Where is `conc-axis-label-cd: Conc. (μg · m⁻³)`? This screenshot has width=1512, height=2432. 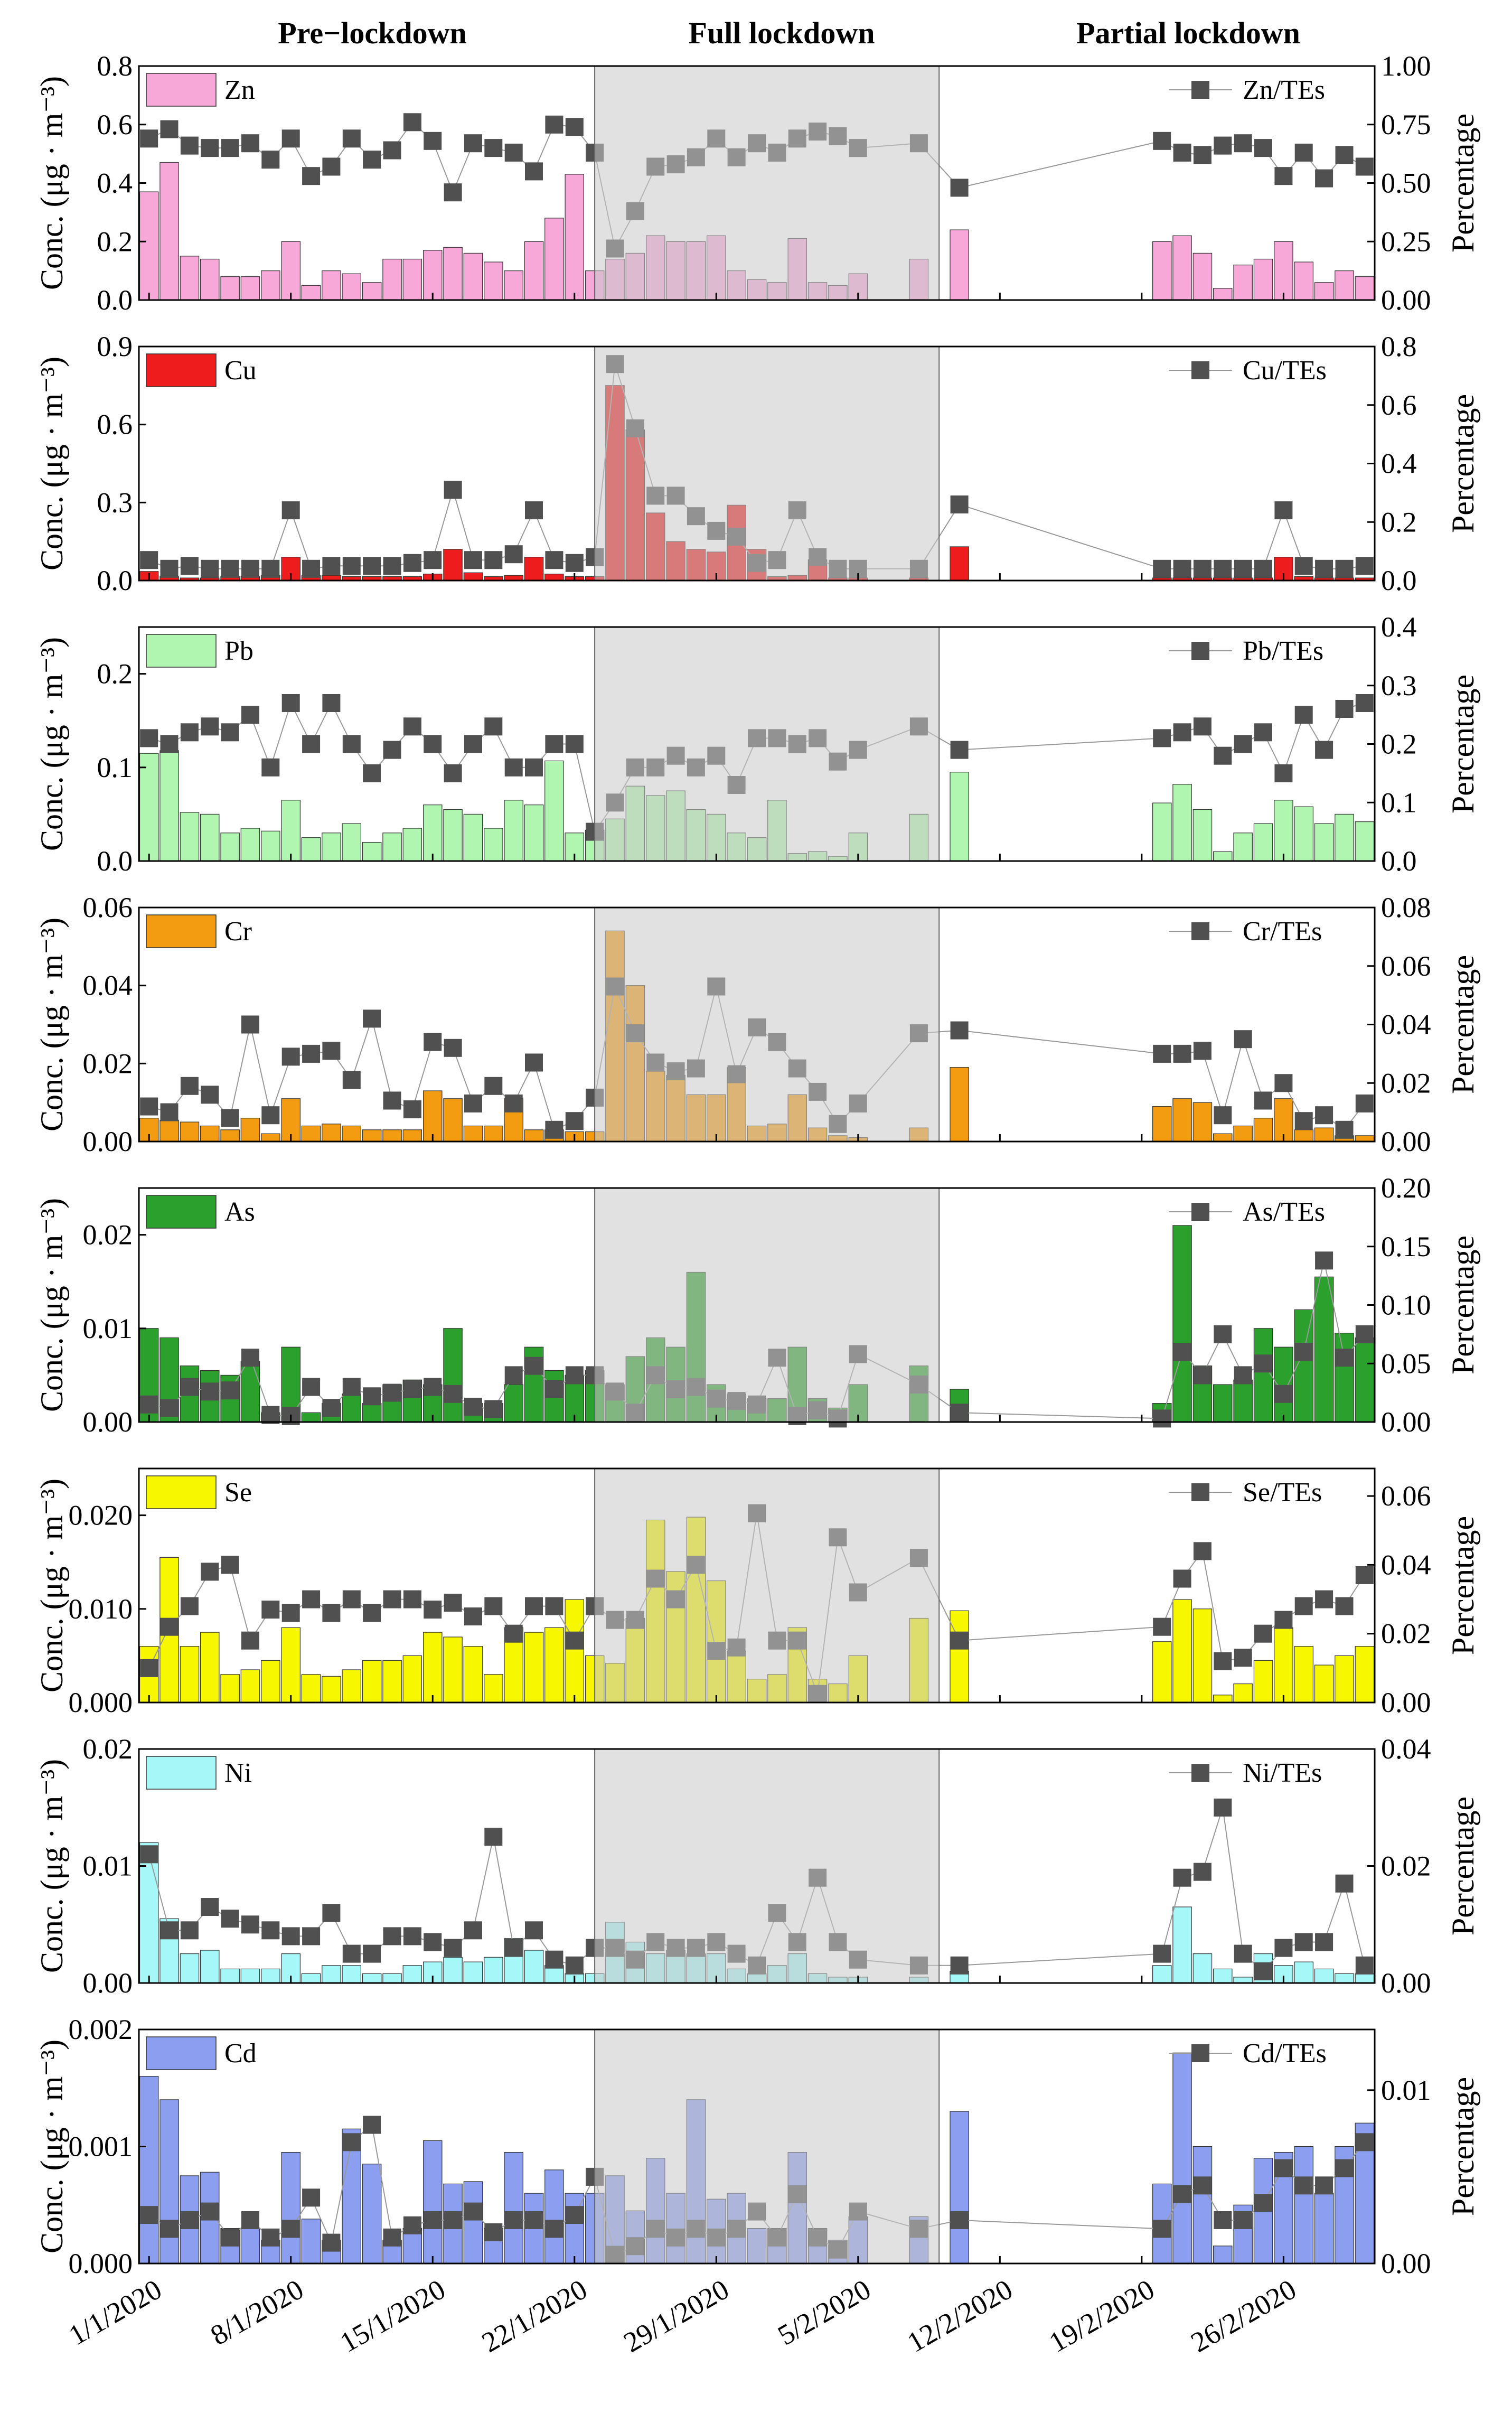
conc-axis-label-cd: Conc. (μg · m⁻³) is located at coordinates (51, 2146).